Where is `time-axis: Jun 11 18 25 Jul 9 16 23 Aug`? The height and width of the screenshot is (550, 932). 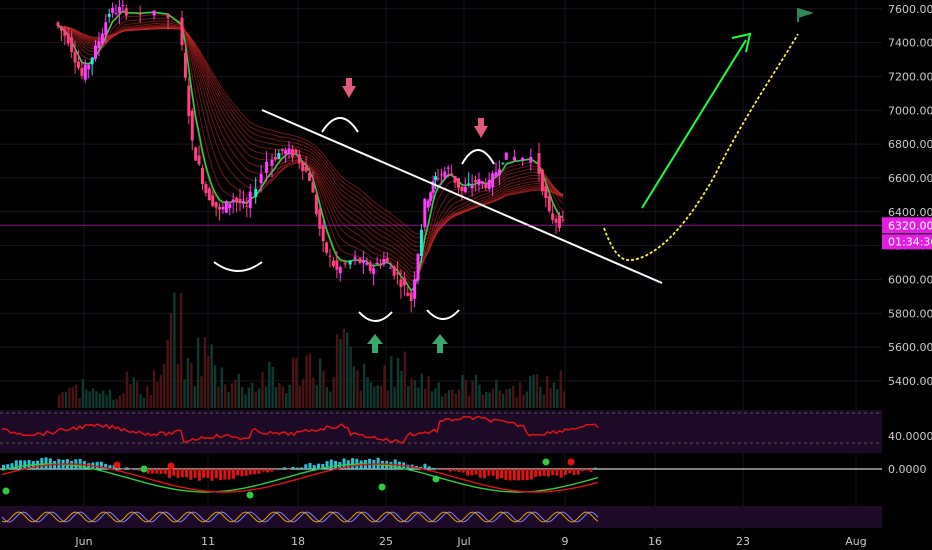 time-axis: Jun 11 18 25 Jul 9 16 23 Aug is located at coordinates (470, 541).